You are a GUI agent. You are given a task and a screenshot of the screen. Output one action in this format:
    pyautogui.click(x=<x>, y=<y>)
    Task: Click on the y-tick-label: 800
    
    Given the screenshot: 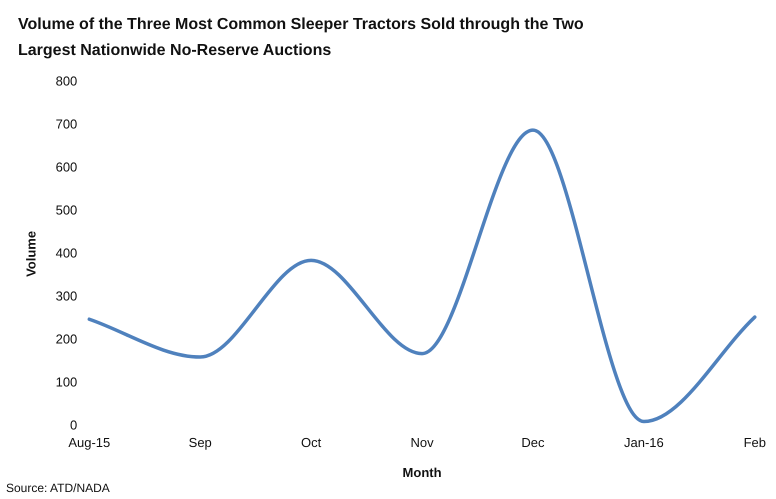 What is the action you would take?
    pyautogui.click(x=67, y=81)
    